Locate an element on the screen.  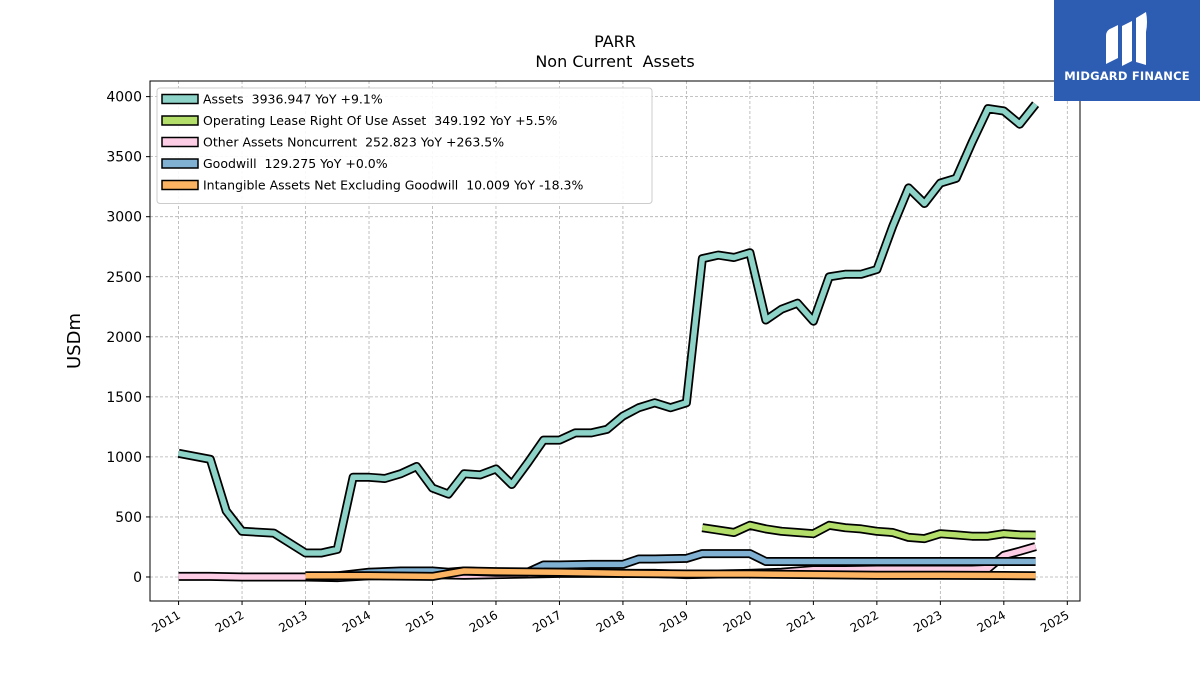
legend-label: Goodwill 129.275 YoY +0.0% is located at coordinates (295, 163).